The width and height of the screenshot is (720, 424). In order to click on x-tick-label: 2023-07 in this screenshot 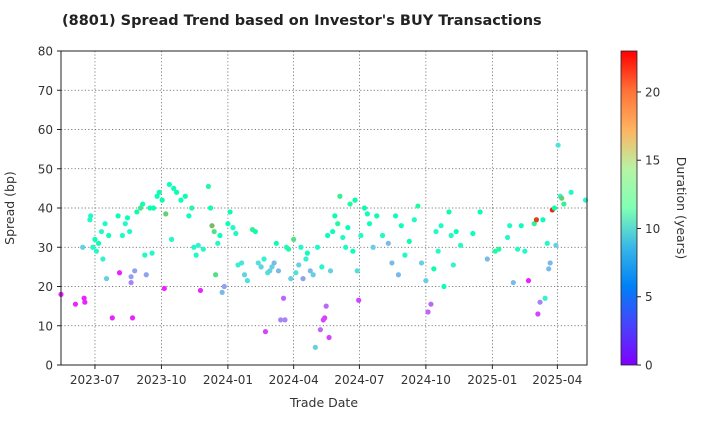, I will do `click(95, 380)`.